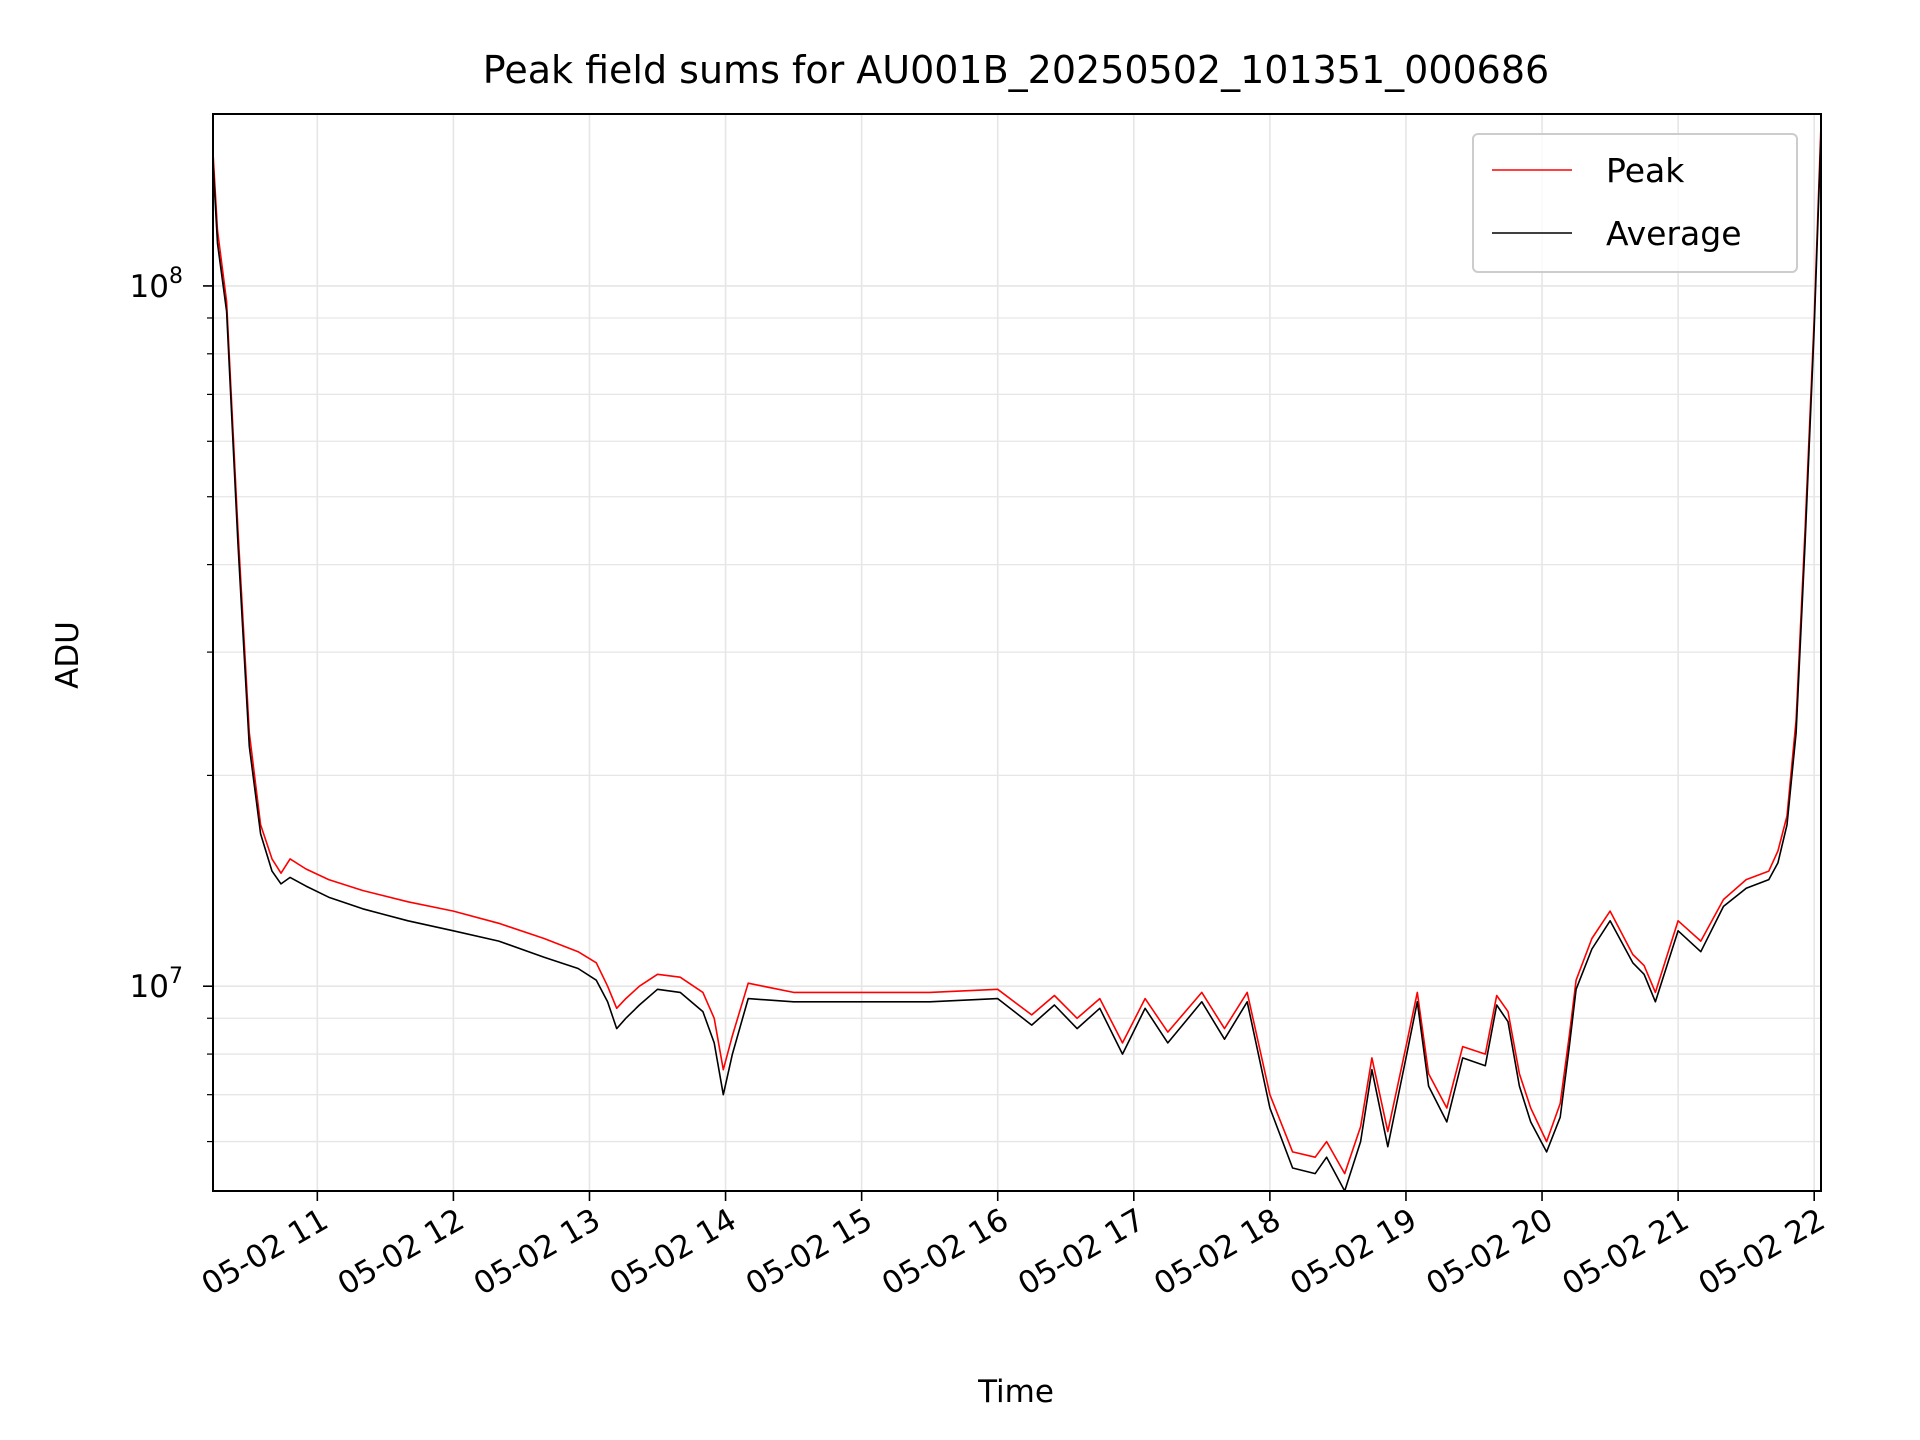 Image resolution: width=1920 pixels, height=1440 pixels. I want to click on legend-box, so click(1635, 203).